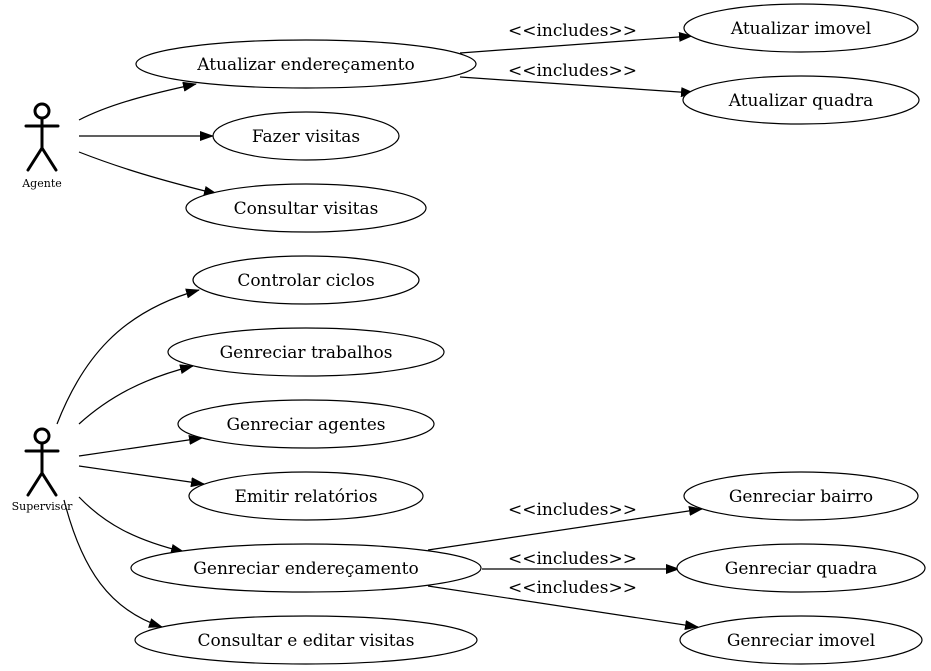 Image resolution: width=931 pixels, height=671 pixels. I want to click on use-case-label: Emitir relatórios, so click(305, 497).